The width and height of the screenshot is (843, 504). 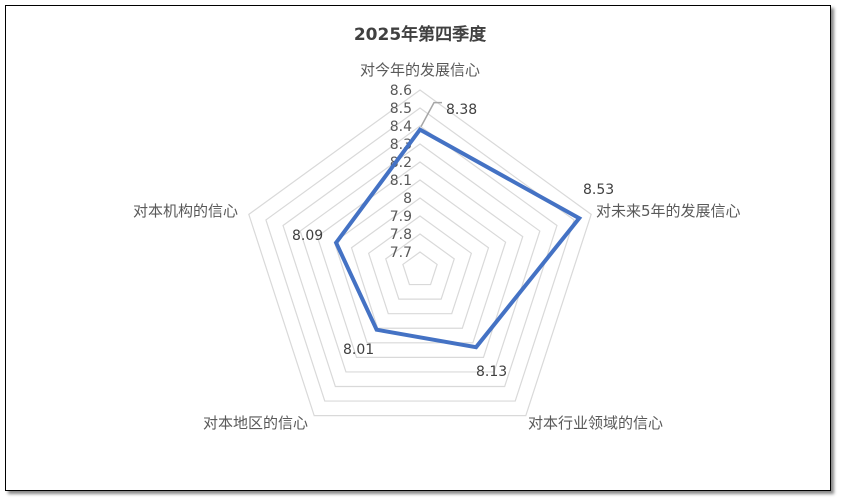 What do you see at coordinates (401, 217) in the screenshot?
I see `radial-tick-label: 7.9` at bounding box center [401, 217].